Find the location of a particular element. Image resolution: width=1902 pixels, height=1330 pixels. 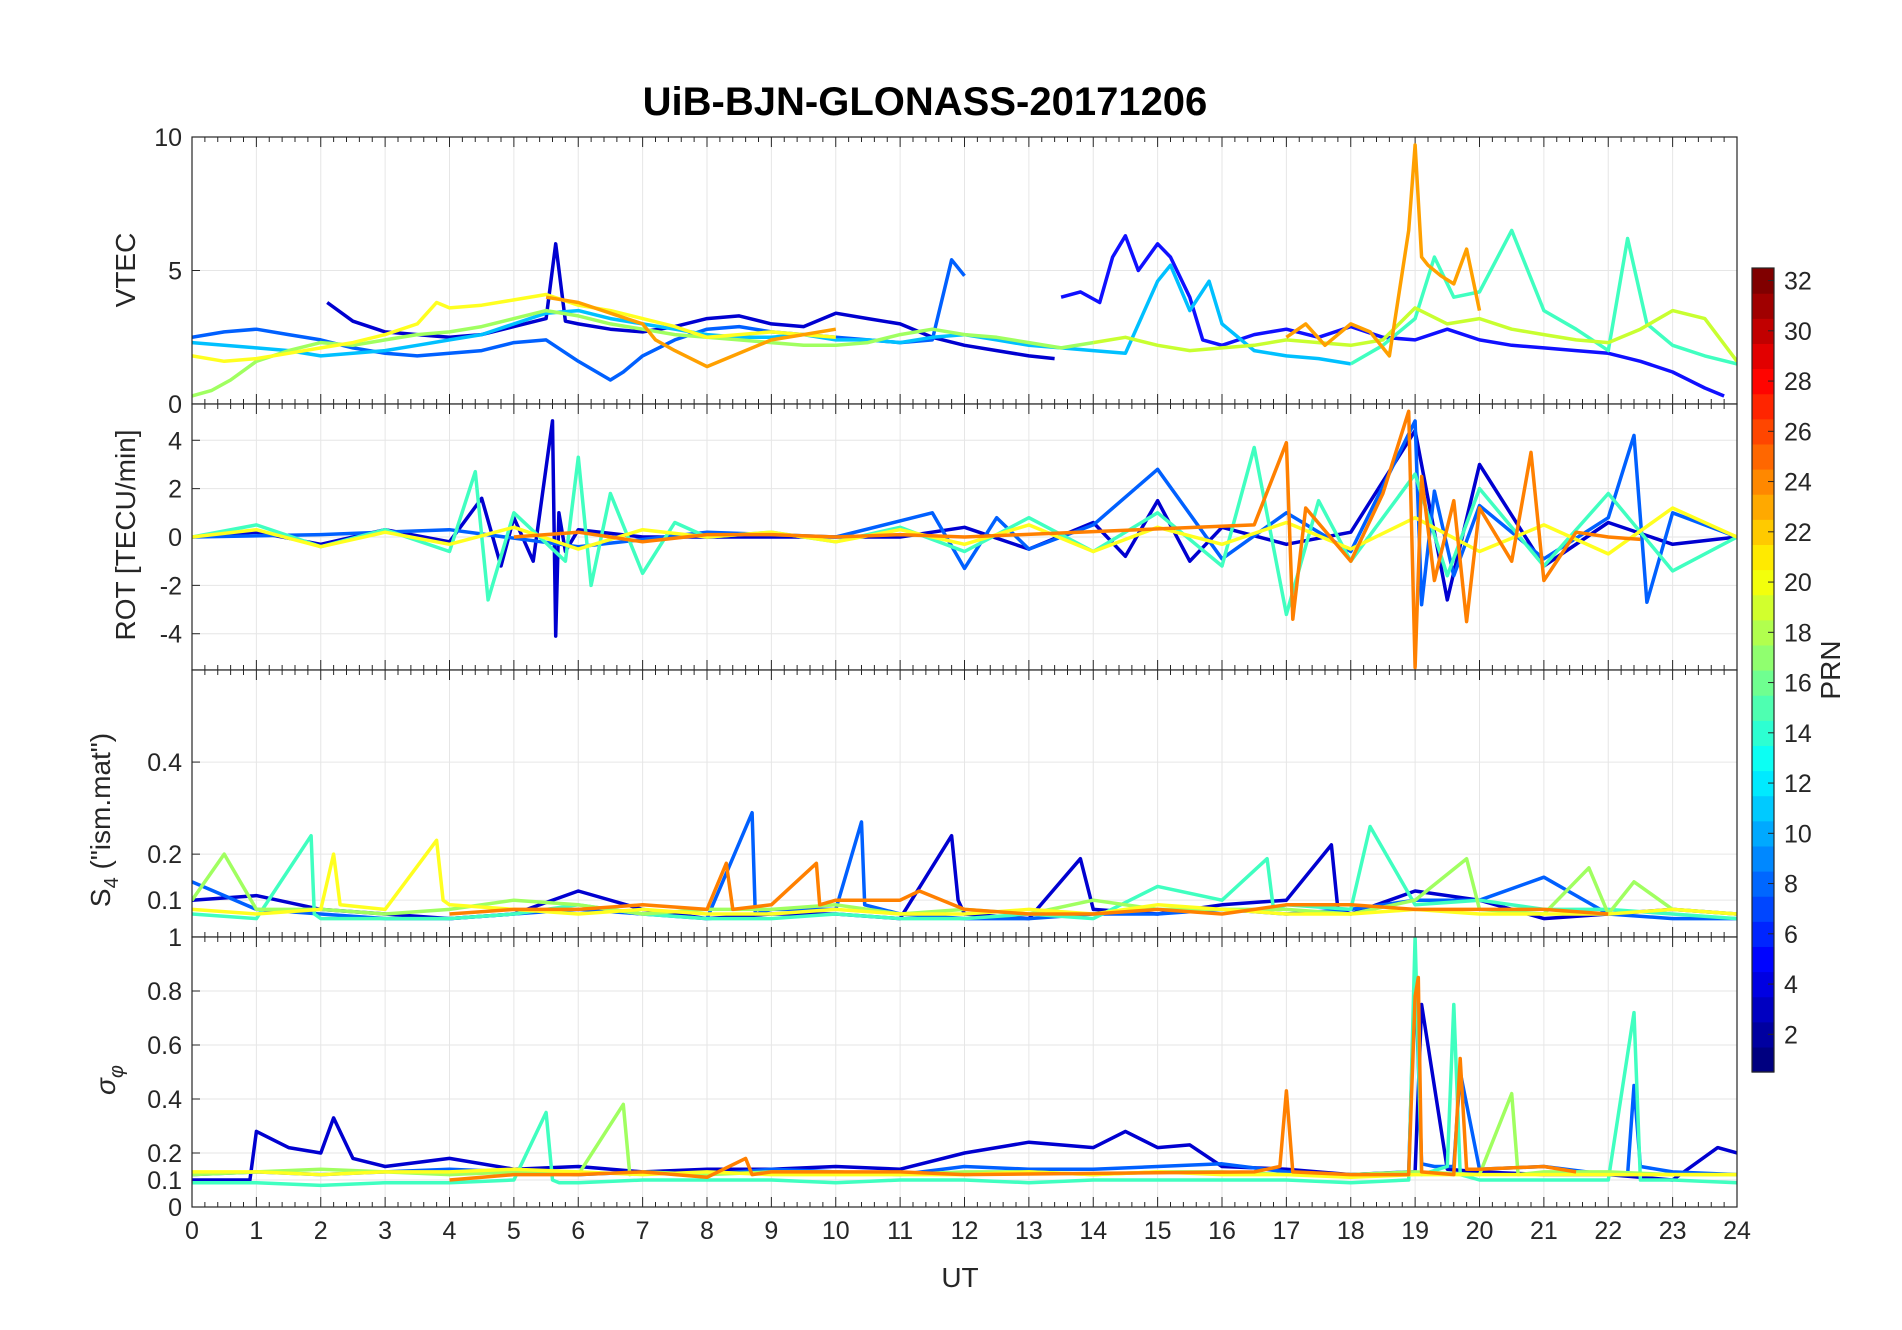

y-tick-label: 10 is located at coordinates (168, 138).